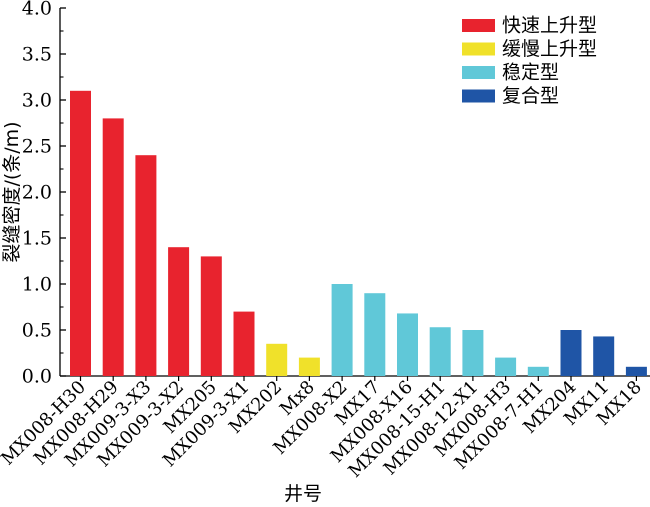  What do you see at coordinates (37, 377) in the screenshot?
I see `y-tick-label: 0.0` at bounding box center [37, 377].